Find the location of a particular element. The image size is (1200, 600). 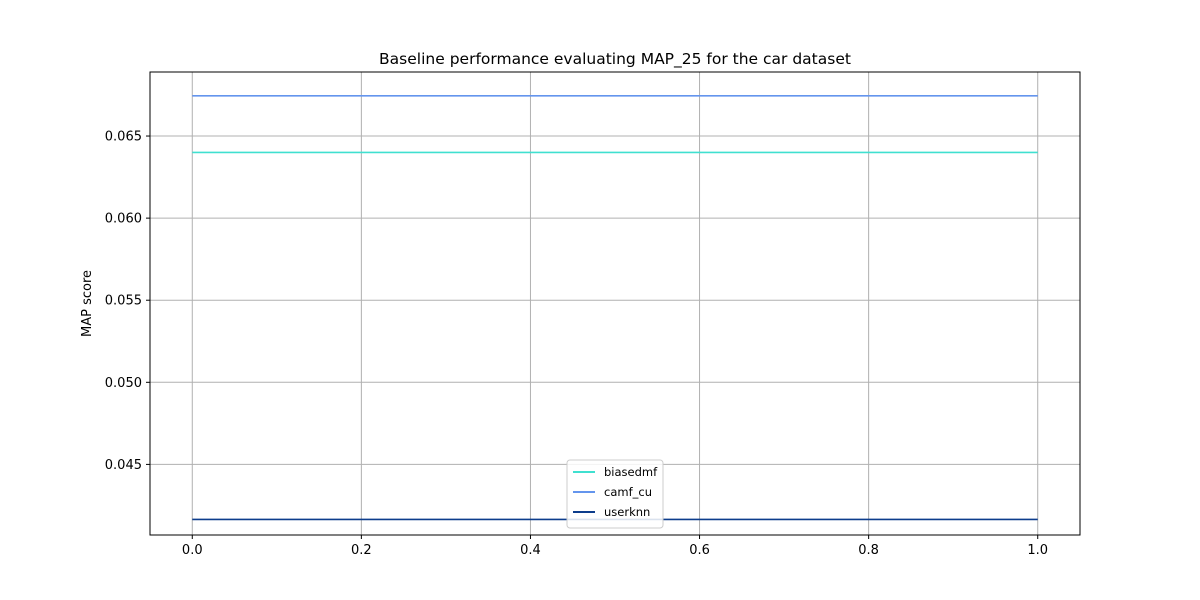

y-tick-label: 0.055 is located at coordinates (123, 301).